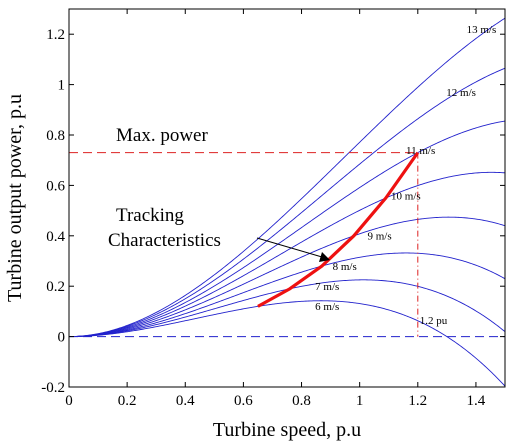  Describe the element at coordinates (185, 401) in the screenshot. I see `x-tick-label: 0.4` at that location.